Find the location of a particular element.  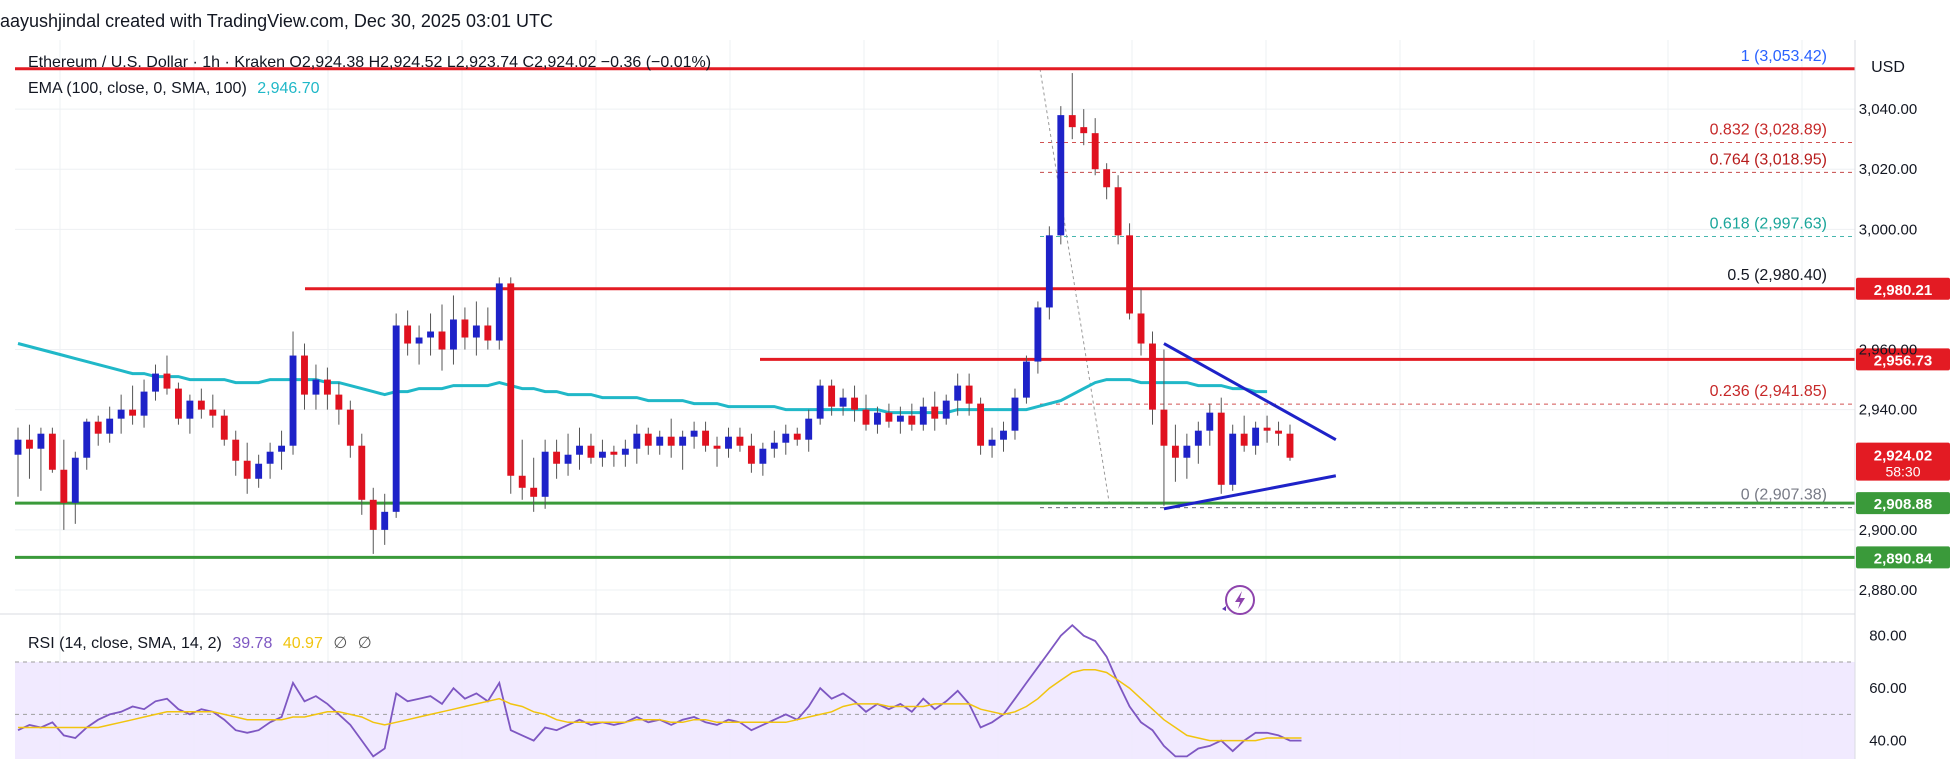

level-price-label: 2,980.21 is located at coordinates (1903, 290).